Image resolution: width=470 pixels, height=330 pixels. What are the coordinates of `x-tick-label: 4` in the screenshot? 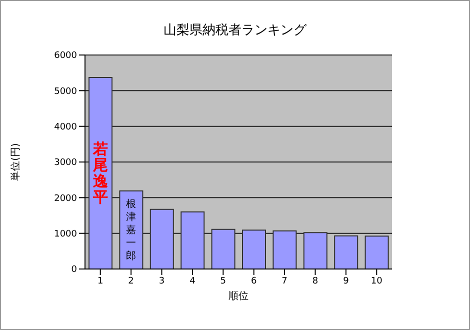 It's located at (193, 281).